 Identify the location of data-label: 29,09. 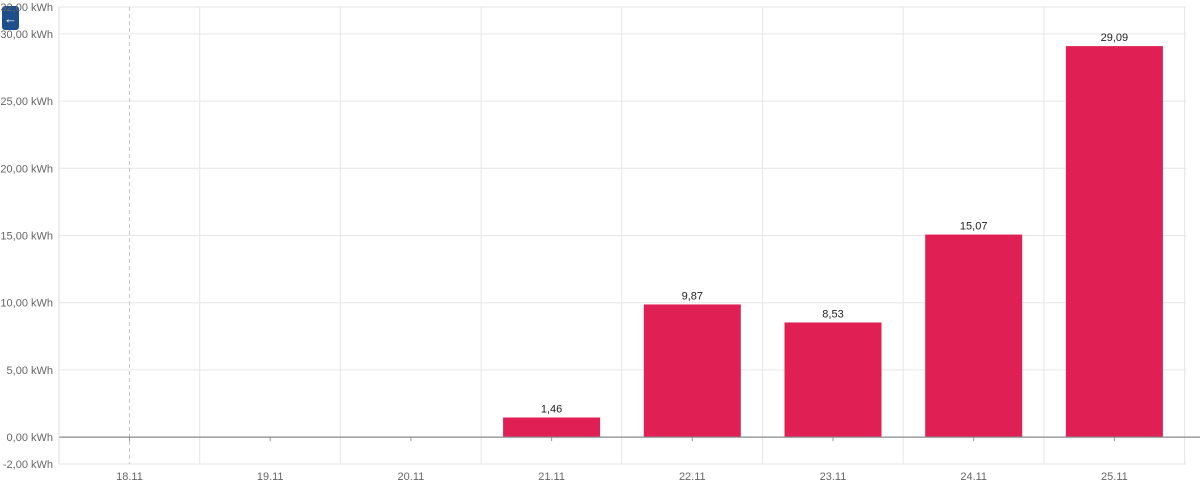
(1115, 38).